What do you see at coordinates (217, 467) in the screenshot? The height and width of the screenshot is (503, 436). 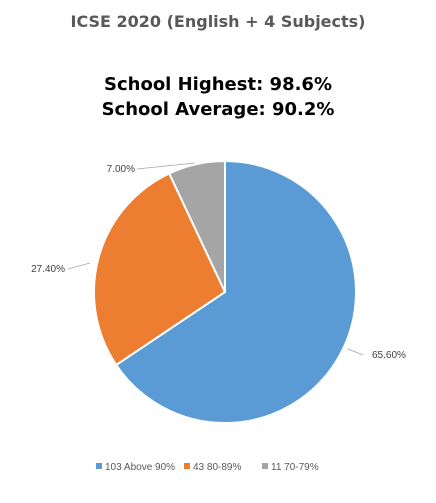 I see `legend-label-2: 43 80-89%` at bounding box center [217, 467].